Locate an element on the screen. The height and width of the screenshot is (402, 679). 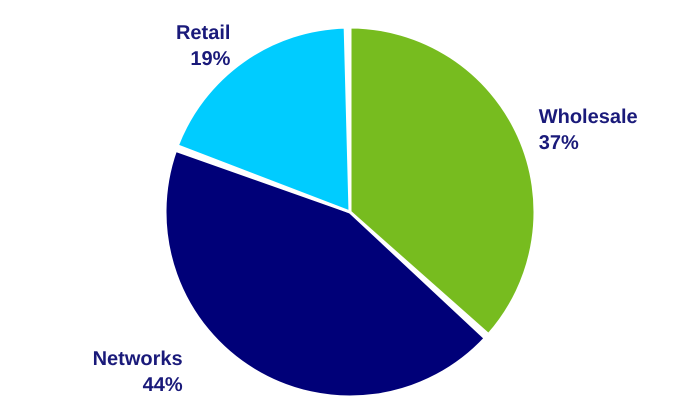
slice-label: Wholesale is located at coordinates (588, 117).